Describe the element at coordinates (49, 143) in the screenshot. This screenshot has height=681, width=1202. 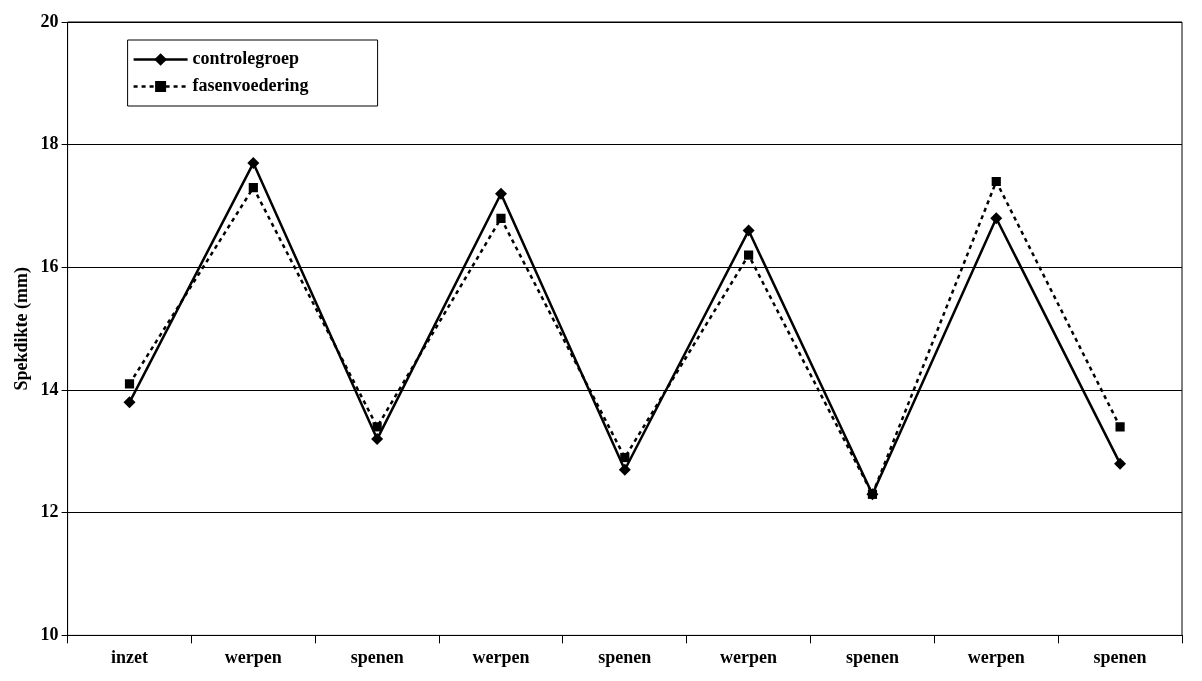
I see `y-tick-label: 18` at that location.